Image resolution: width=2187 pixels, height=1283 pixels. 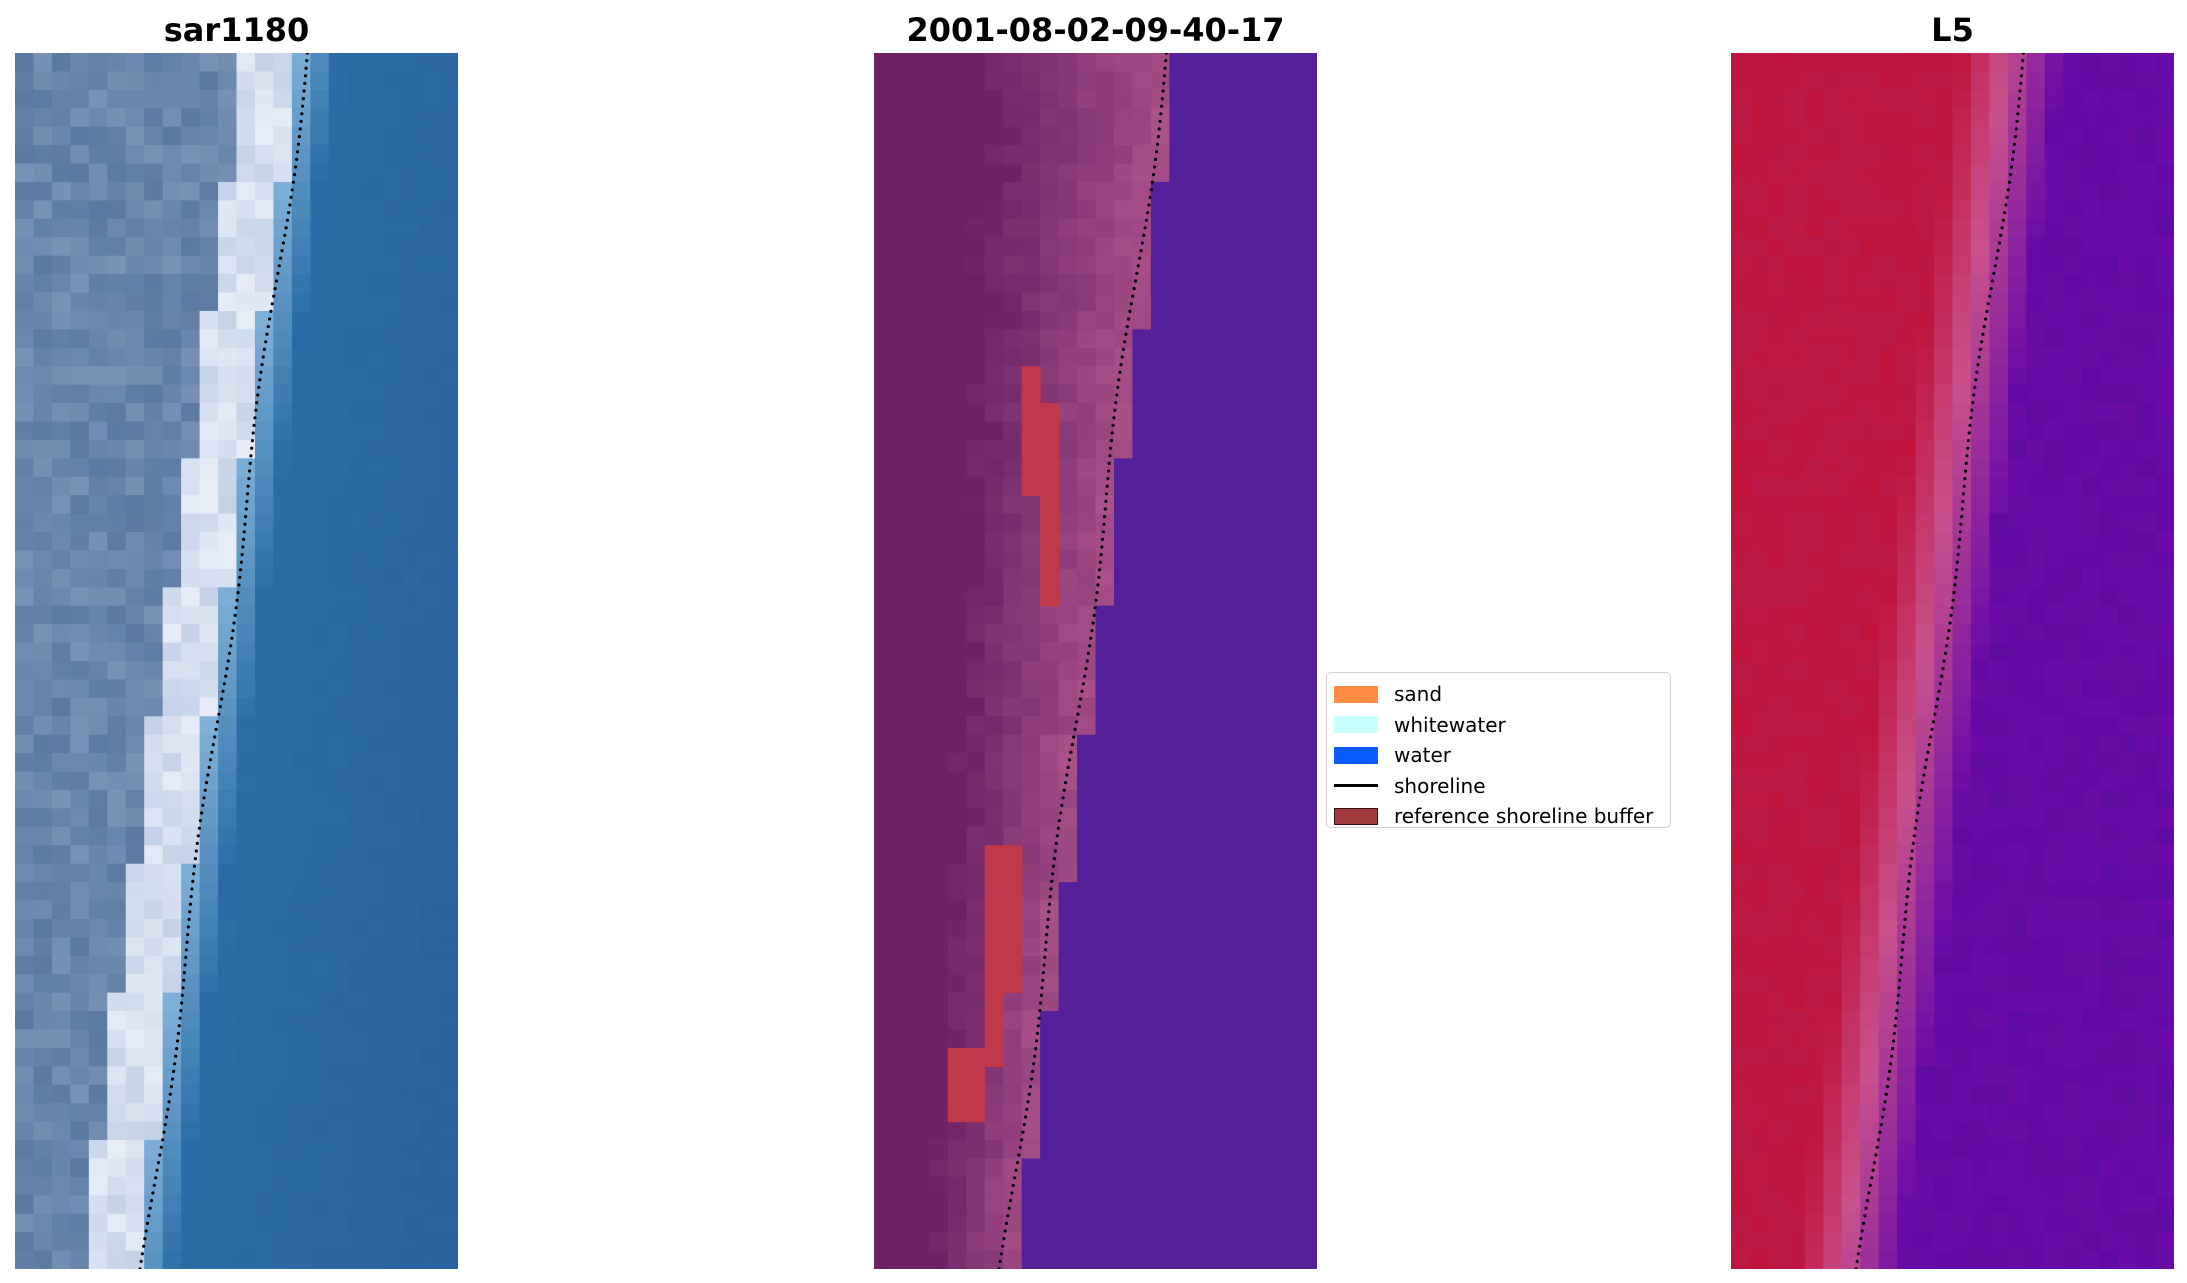 I want to click on legend-label-reference-buffer: reference shoreline buffer, so click(x=1524, y=816).